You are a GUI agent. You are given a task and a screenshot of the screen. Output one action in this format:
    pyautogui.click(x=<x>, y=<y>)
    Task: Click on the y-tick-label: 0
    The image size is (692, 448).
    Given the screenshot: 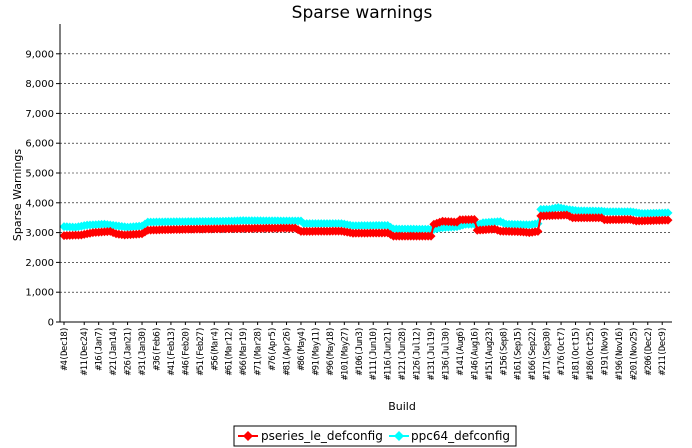 What is the action you would take?
    pyautogui.click(x=51, y=323)
    